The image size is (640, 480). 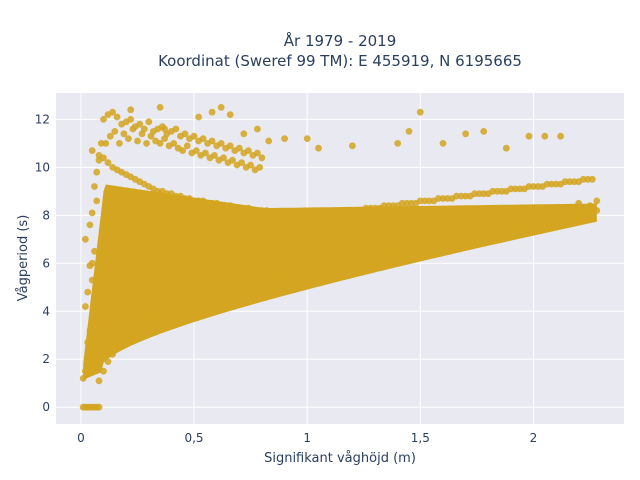 What do you see at coordinates (420, 438) in the screenshot?
I see `x-tick-label: 1,5` at bounding box center [420, 438].